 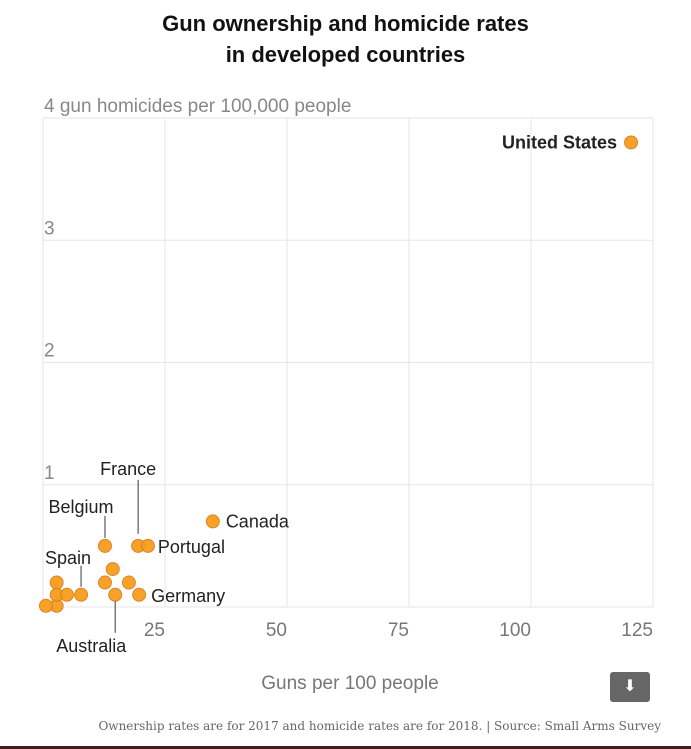 What do you see at coordinates (147, 545) in the screenshot?
I see `data-point-portugal` at bounding box center [147, 545].